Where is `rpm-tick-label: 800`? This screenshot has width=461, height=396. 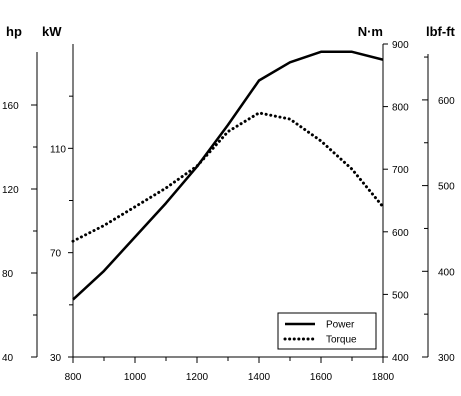 rpm-tick-label: 800 is located at coordinates (73, 377).